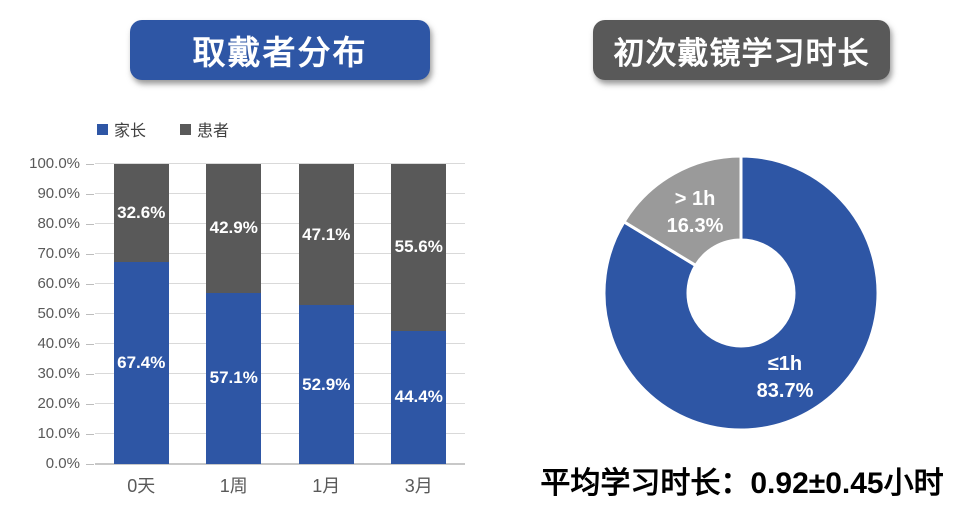 The image size is (978, 510). I want to click on bar-segment-患者: 42.9%, so click(234, 228).